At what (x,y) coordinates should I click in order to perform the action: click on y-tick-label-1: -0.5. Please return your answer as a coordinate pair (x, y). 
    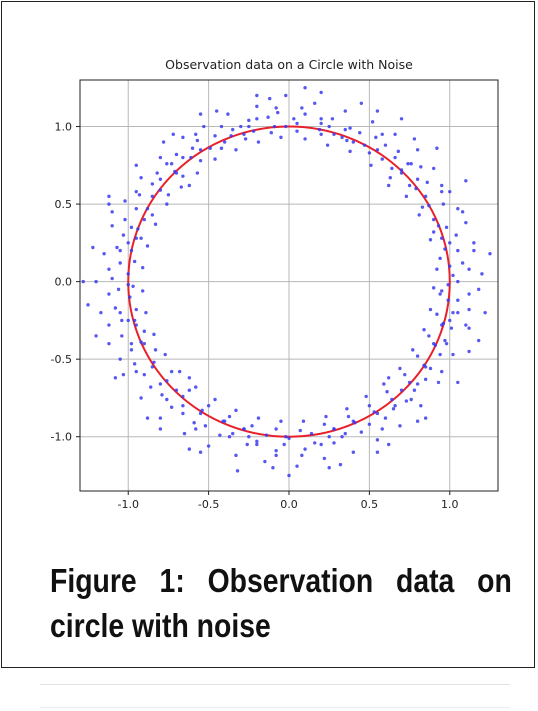
    Looking at the image, I should click on (61, 359).